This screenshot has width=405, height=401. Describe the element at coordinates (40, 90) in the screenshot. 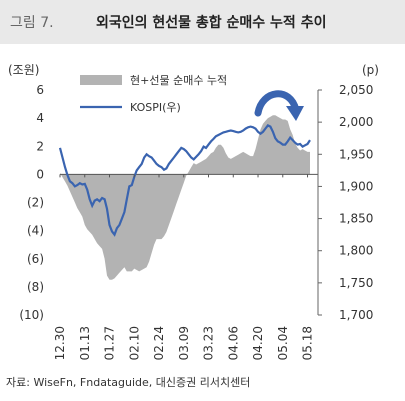

I see `left-tick-label: 6` at that location.